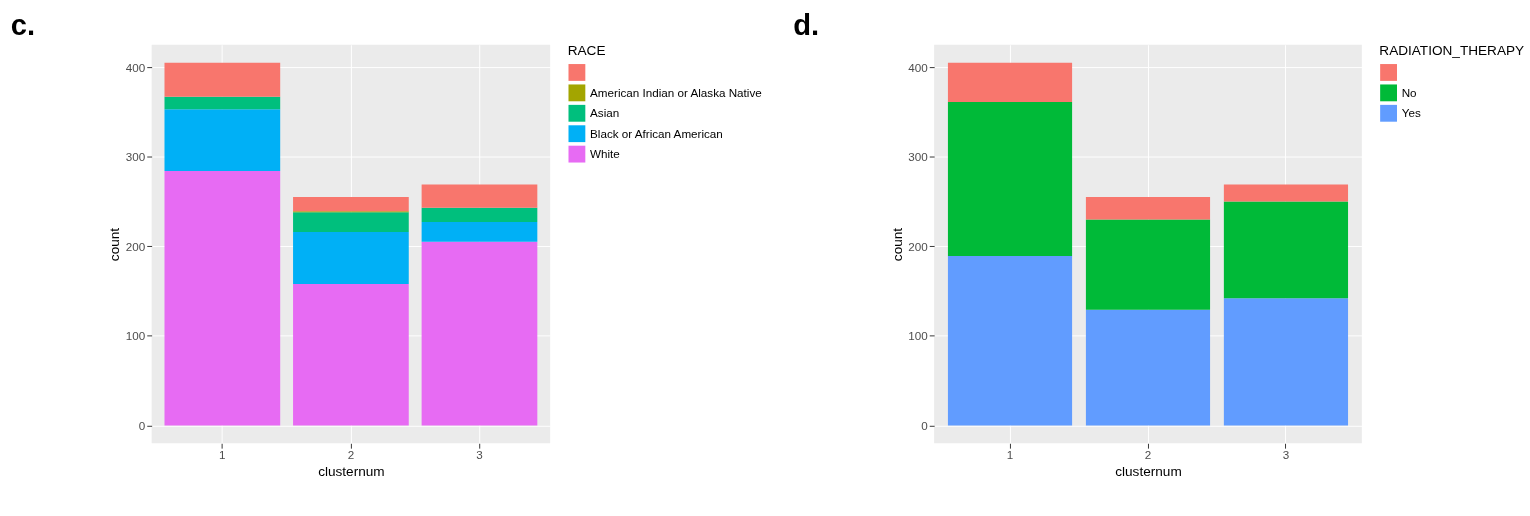 Image resolution: width=1530 pixels, height=516 pixels. What do you see at coordinates (1411, 113) in the screenshot?
I see `legend-label: Yes` at bounding box center [1411, 113].